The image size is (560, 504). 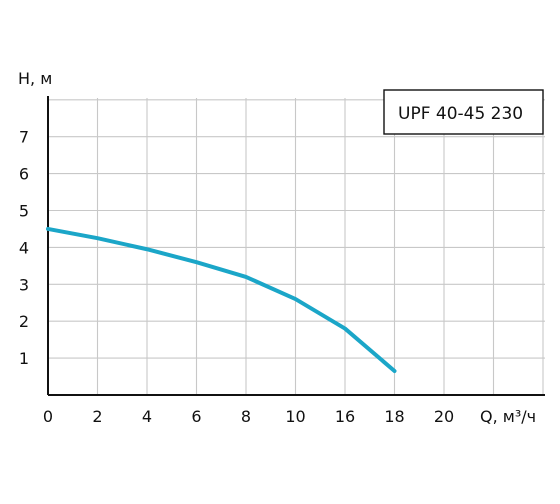 I want to click on x-tick-label: 2, so click(x=97, y=416).